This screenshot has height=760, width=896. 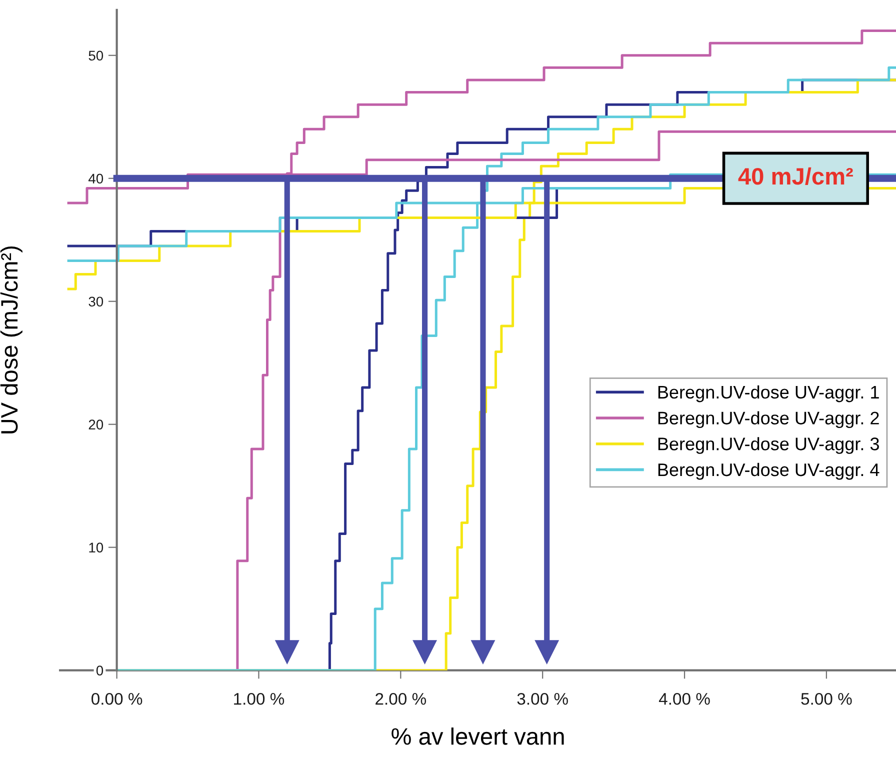 What do you see at coordinates (259, 698) in the screenshot?
I see `x-tick-label: 1.00 %` at bounding box center [259, 698].